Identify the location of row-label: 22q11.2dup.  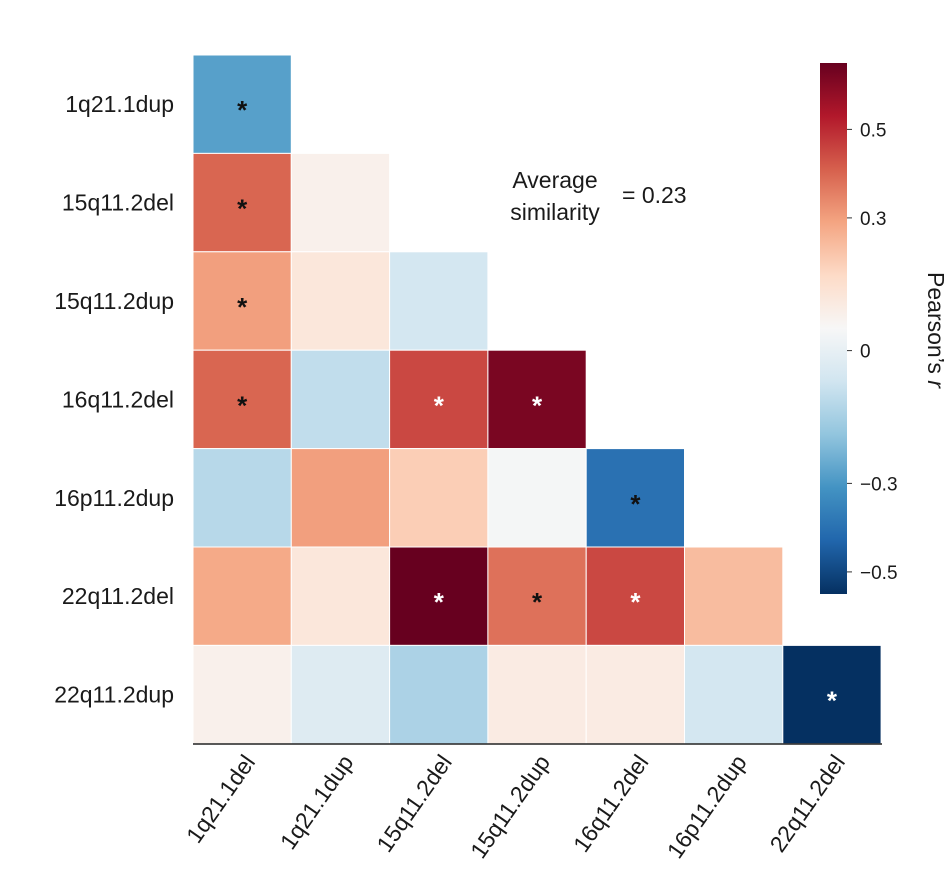
(114, 695).